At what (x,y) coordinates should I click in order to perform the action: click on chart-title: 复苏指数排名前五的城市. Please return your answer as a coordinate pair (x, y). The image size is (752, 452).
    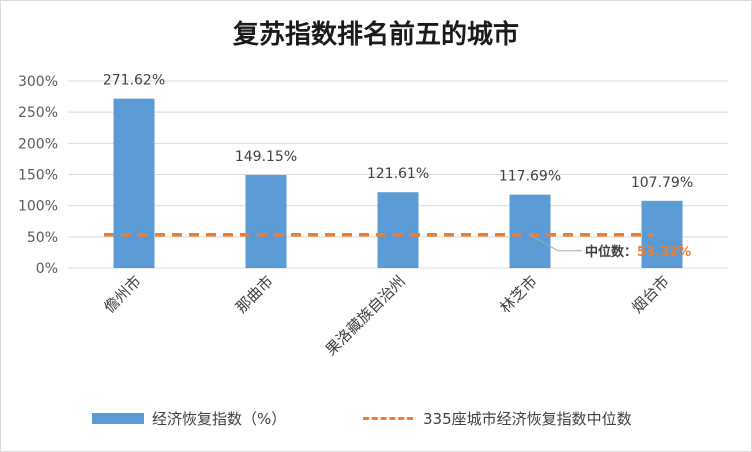
    Looking at the image, I should click on (375, 35).